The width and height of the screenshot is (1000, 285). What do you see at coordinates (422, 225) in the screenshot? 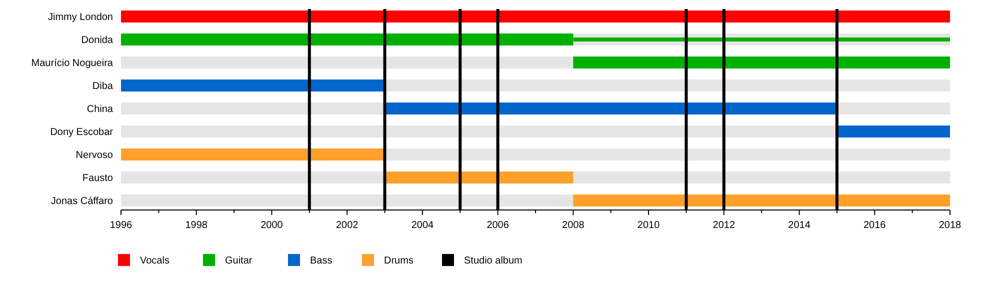
I see `x-tick-label: 2004` at bounding box center [422, 225].